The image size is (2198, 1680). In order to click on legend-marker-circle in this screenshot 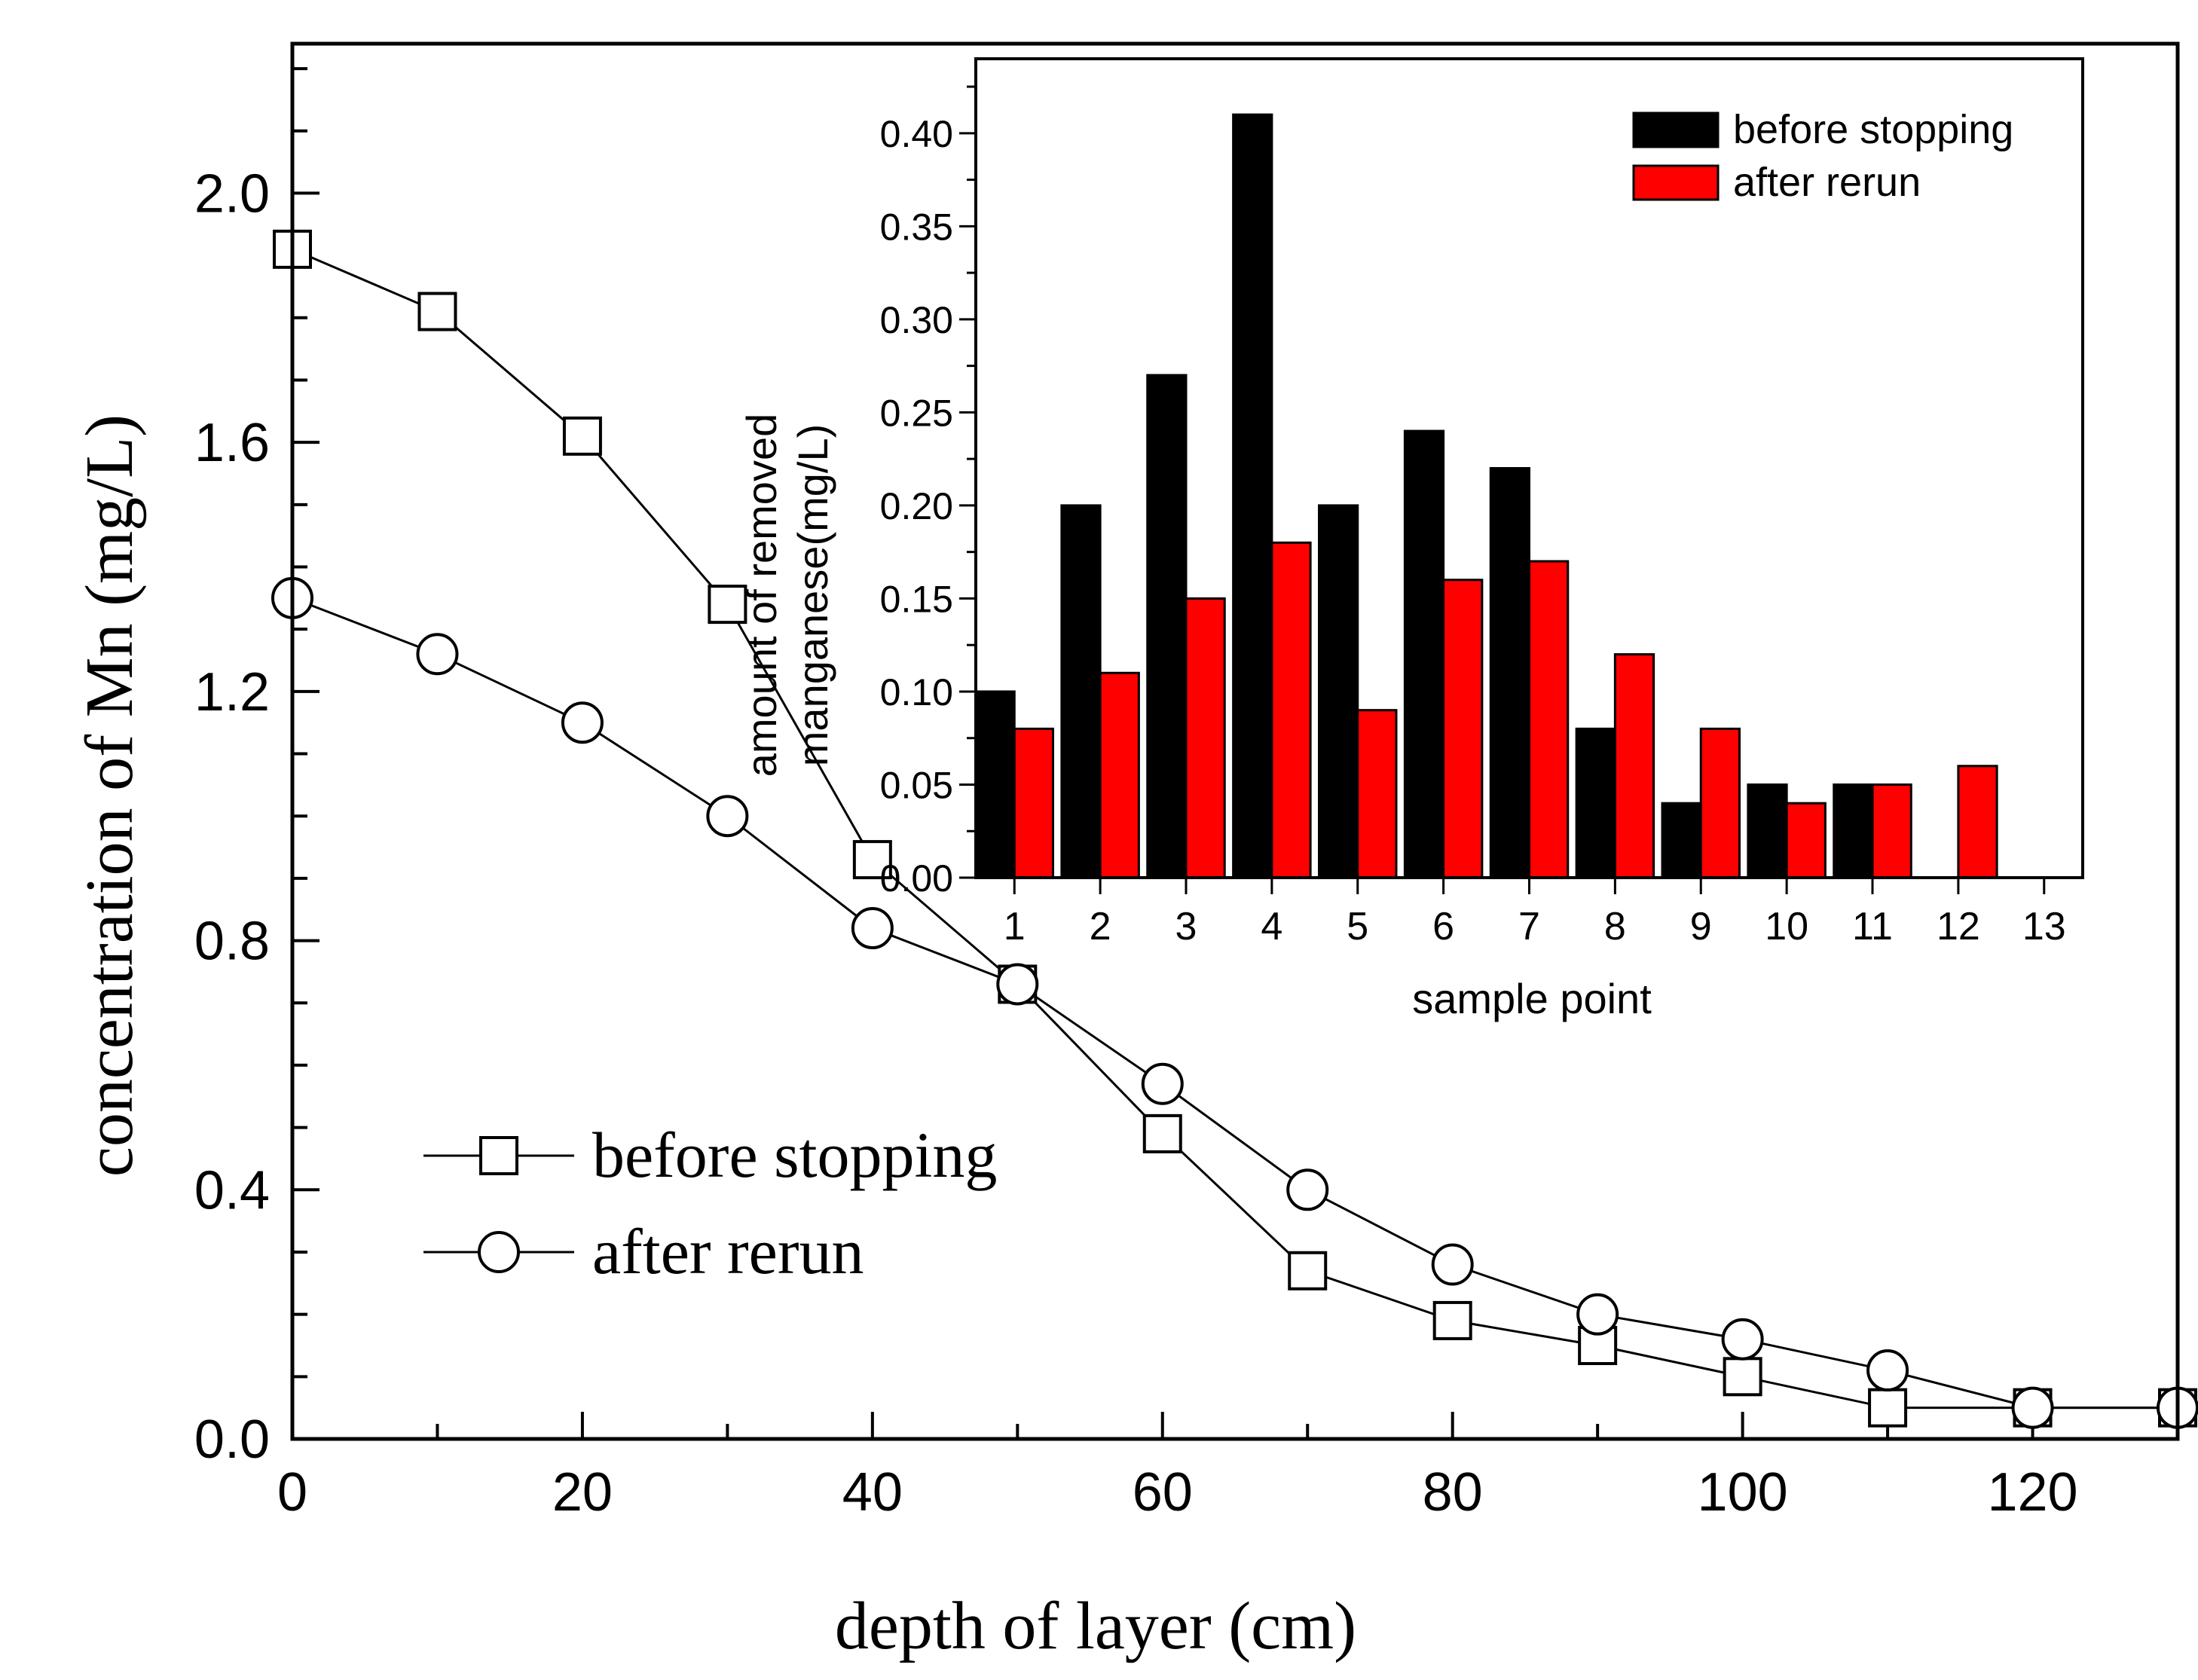, I will do `click(499, 1252)`.